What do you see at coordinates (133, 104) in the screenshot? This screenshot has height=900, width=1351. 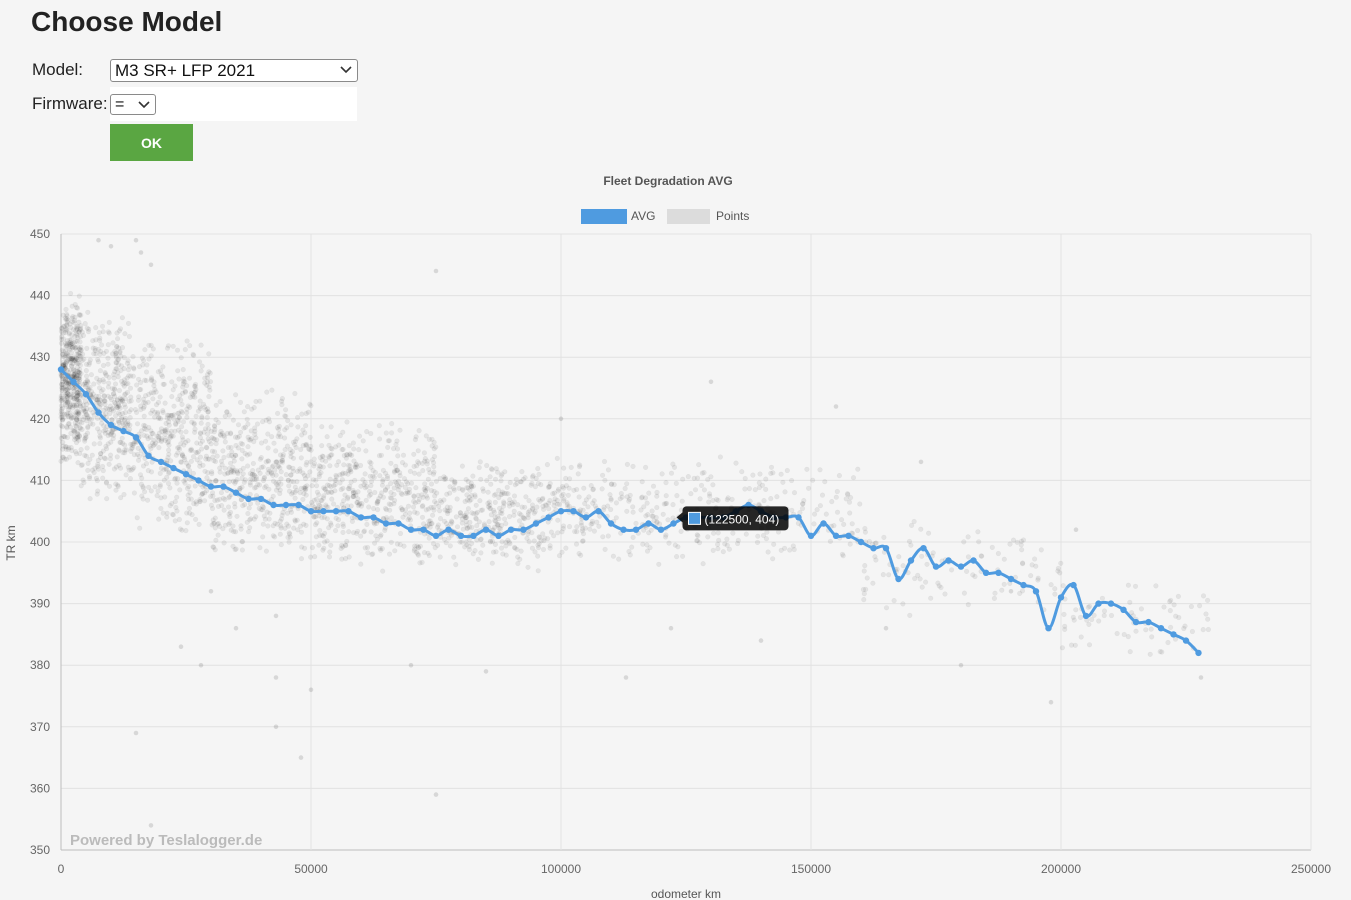 I see `firmware-operator-select: =` at bounding box center [133, 104].